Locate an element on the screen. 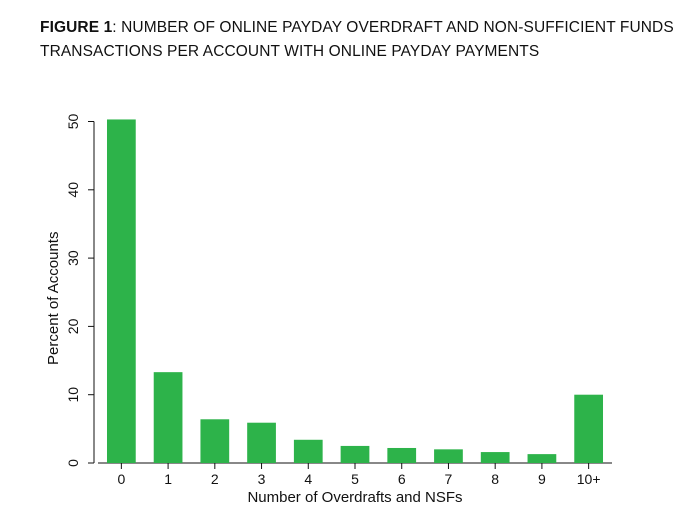 Image resolution: width=700 pixels, height=521 pixels. x-tick-label: 4 is located at coordinates (308, 479).